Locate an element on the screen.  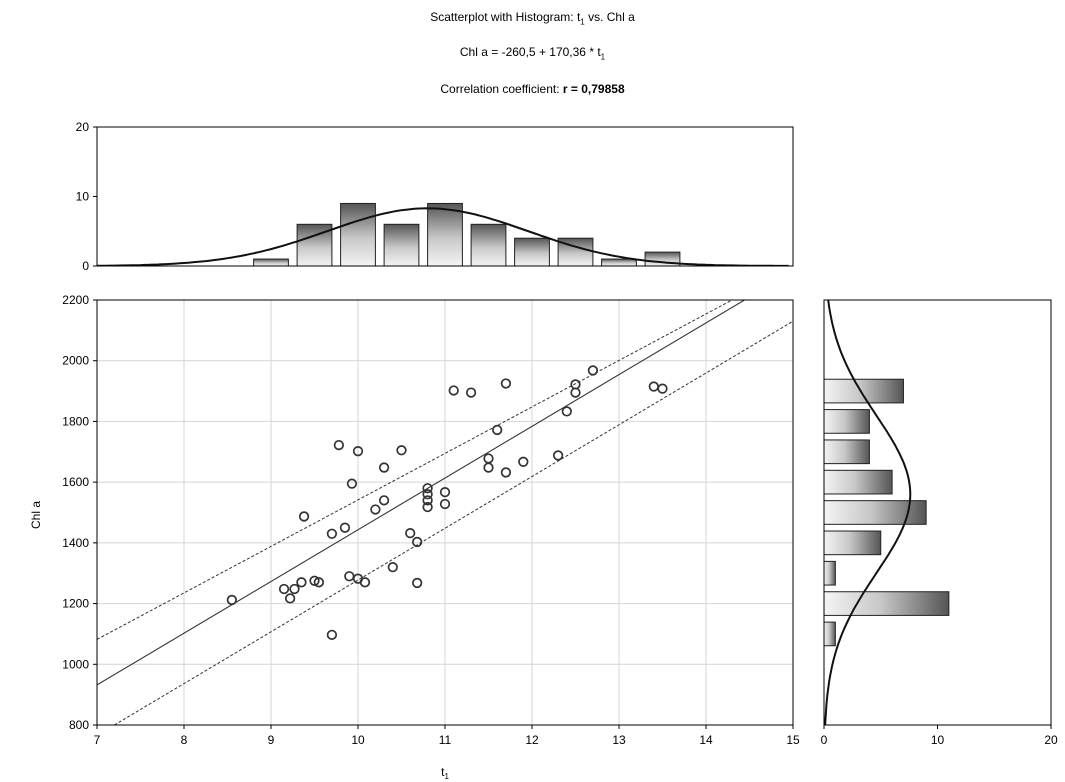
x-tick-label: 7 is located at coordinates (97, 740).